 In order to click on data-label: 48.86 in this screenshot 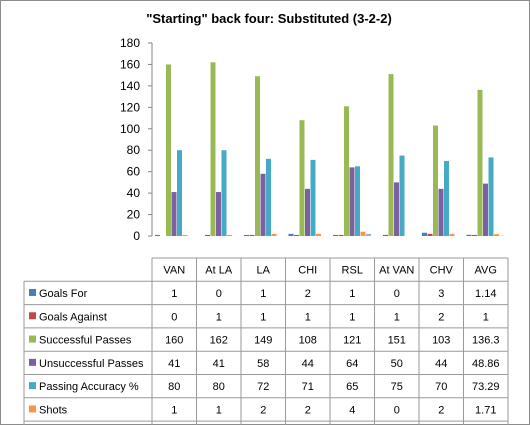, I will do `click(486, 364)`.